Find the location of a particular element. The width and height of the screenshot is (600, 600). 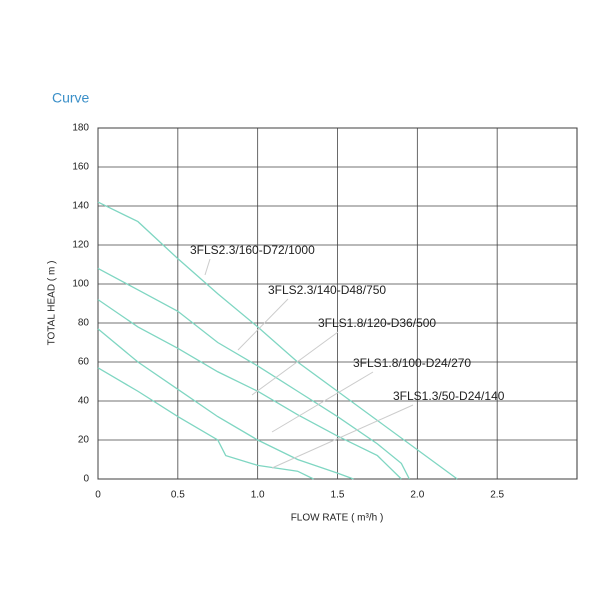

x-tick-label: 2.0 is located at coordinates (417, 495).